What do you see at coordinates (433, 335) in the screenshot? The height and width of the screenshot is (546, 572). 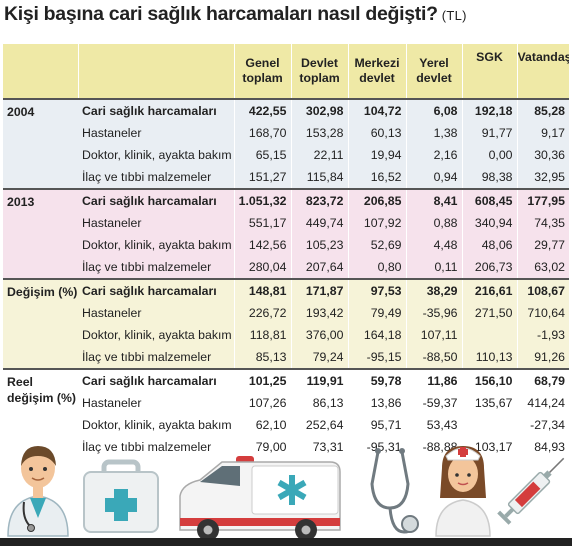 I see `cell-value: 107,11` at bounding box center [433, 335].